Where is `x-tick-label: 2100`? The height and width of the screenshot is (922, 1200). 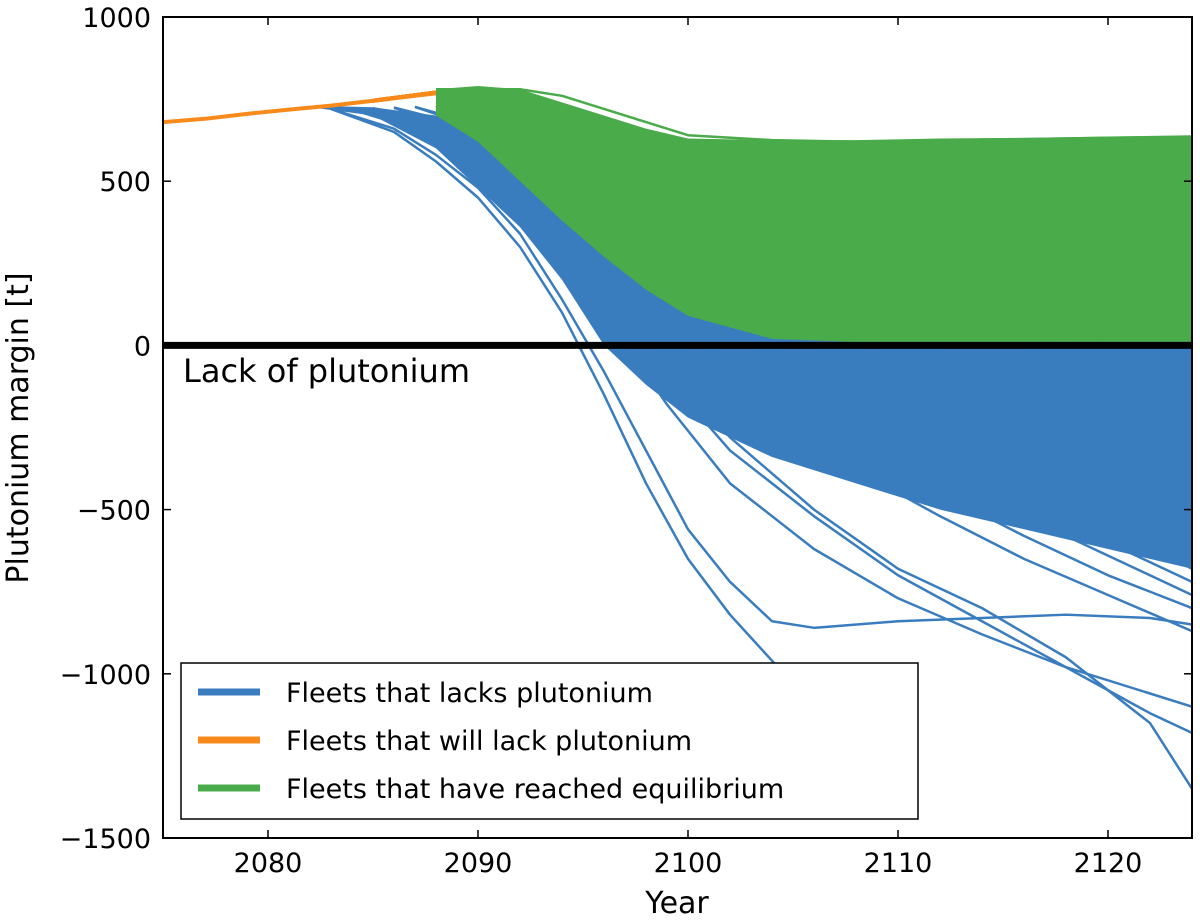
x-tick-label: 2100 is located at coordinates (688, 863).